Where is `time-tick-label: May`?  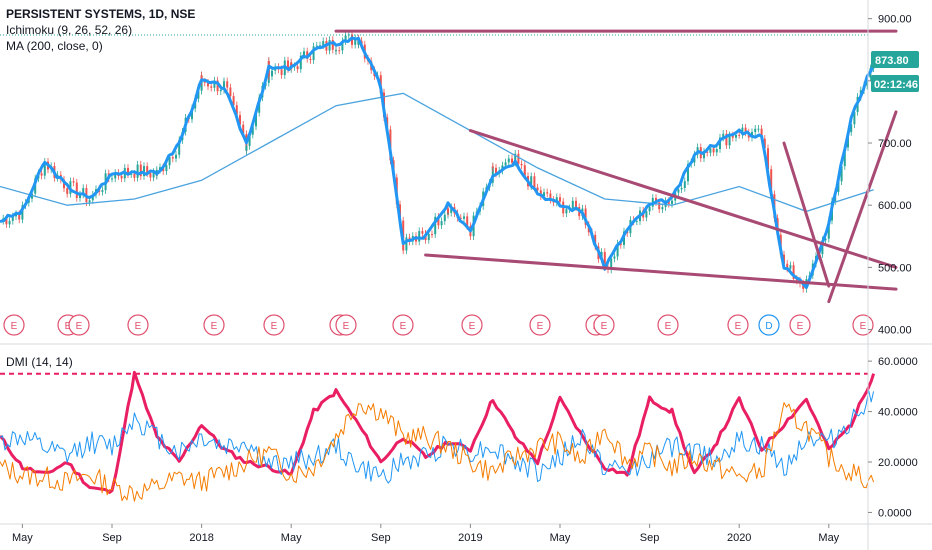 time-tick-label: May is located at coordinates (291, 538).